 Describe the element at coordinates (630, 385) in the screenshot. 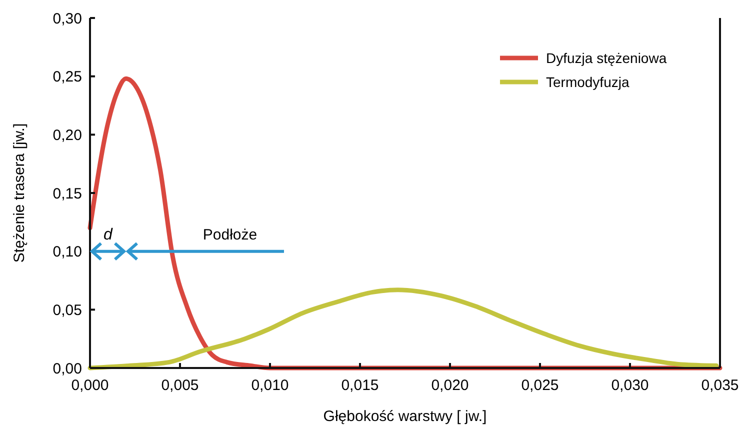

I see `x-tick-label: 0,030` at that location.